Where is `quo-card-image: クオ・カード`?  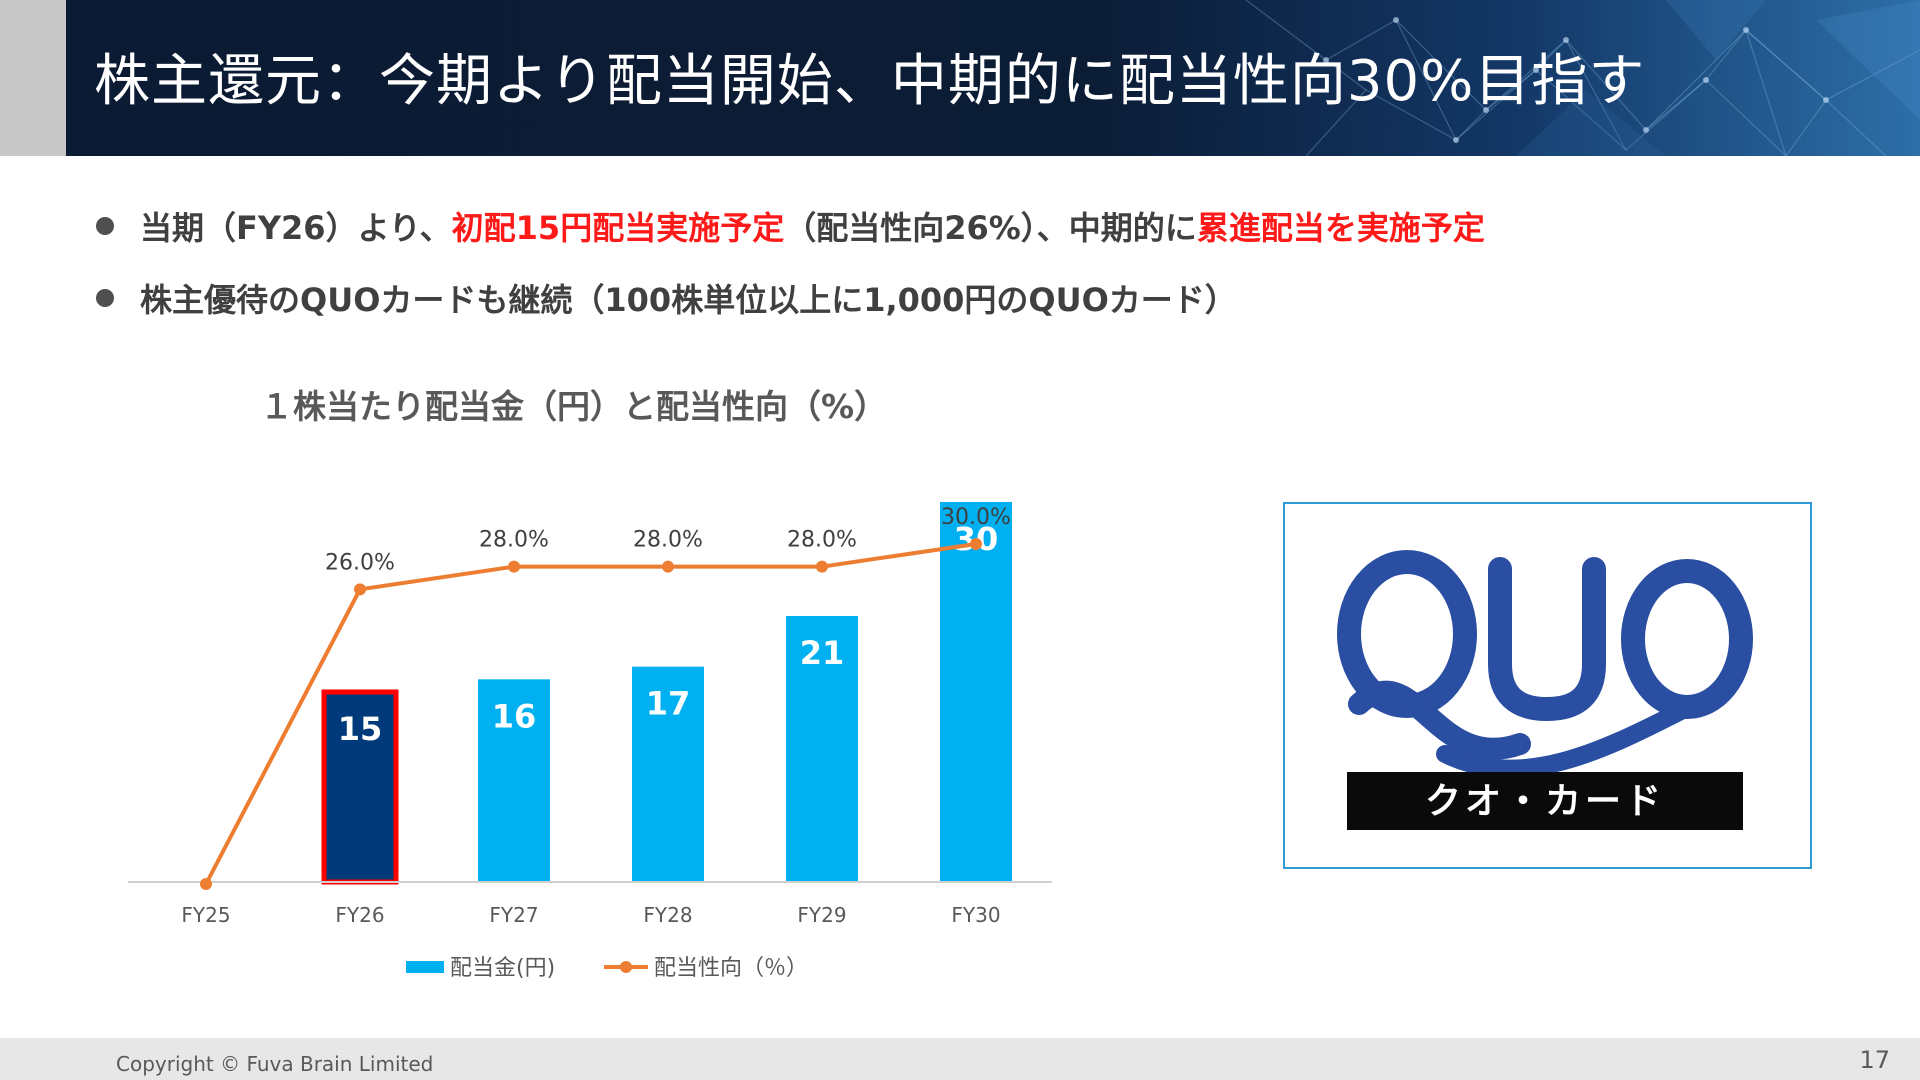
quo-card-image: クオ・カード is located at coordinates (1547, 685).